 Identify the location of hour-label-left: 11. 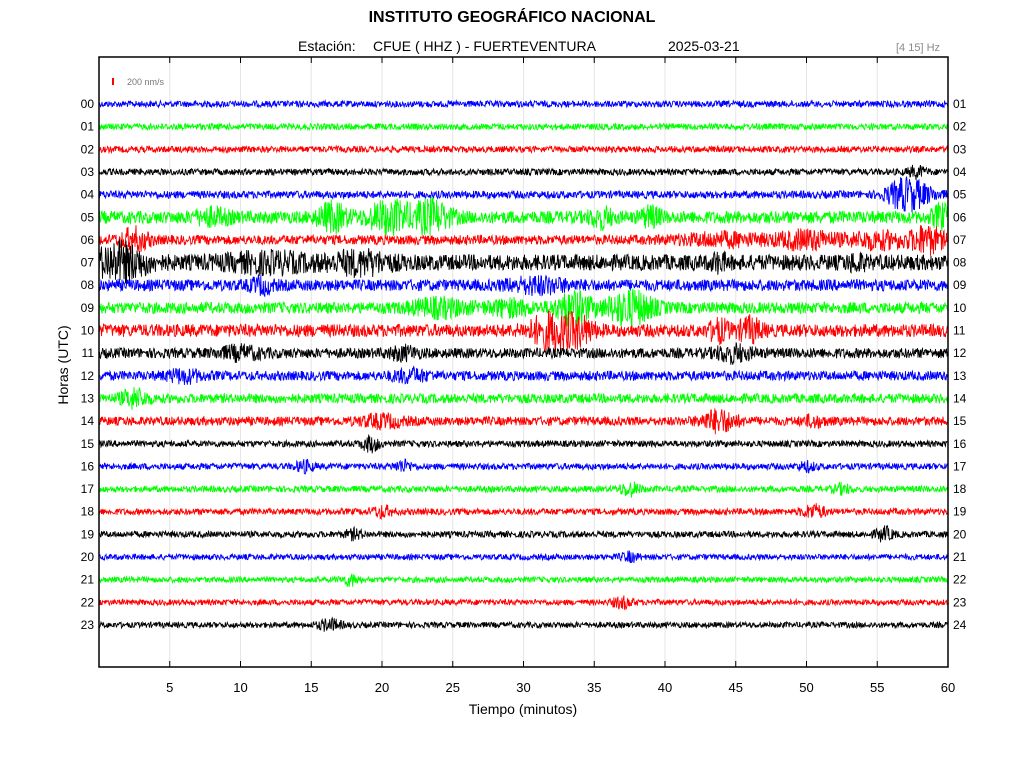
(88, 353).